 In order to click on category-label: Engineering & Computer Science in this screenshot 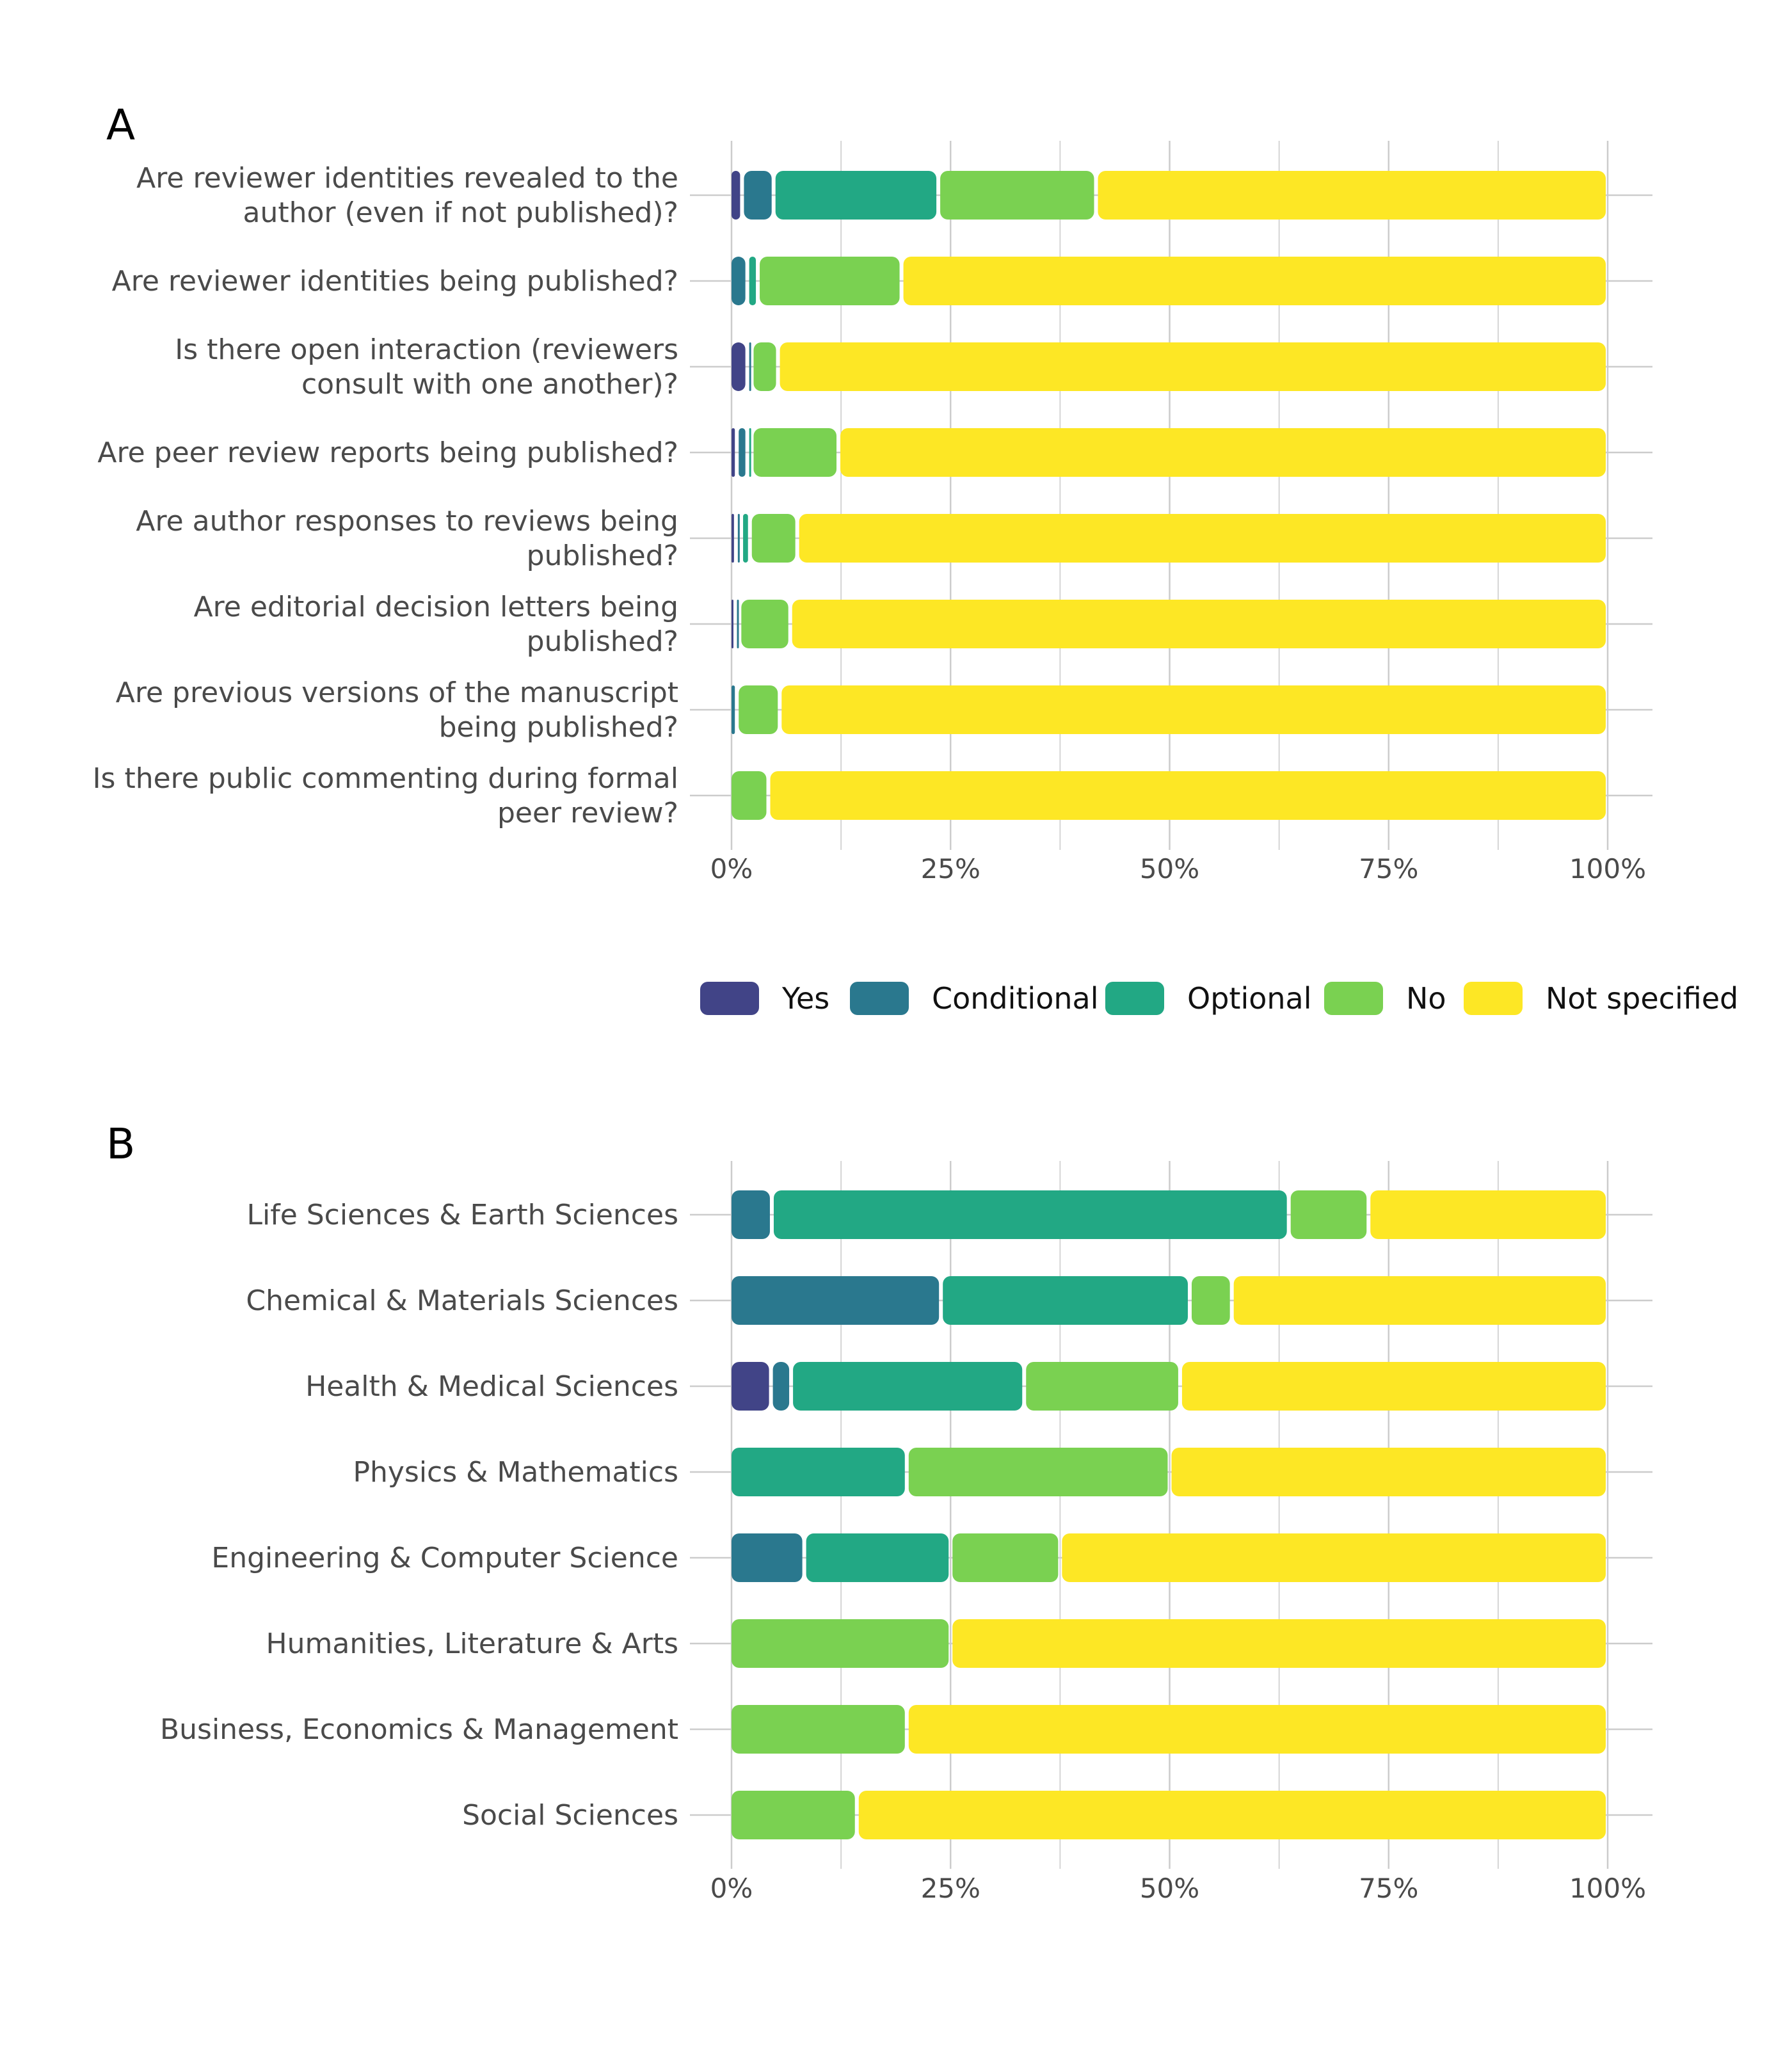, I will do `click(444, 1558)`.